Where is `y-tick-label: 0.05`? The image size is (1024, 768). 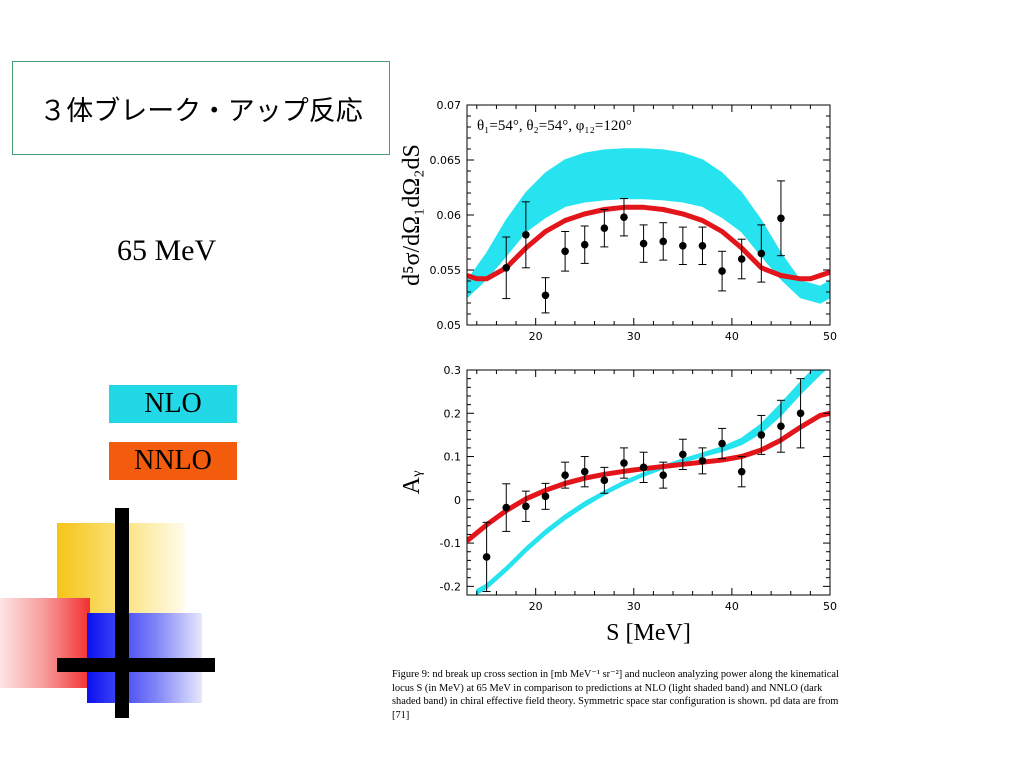
y-tick-label: 0.05 is located at coordinates (449, 325).